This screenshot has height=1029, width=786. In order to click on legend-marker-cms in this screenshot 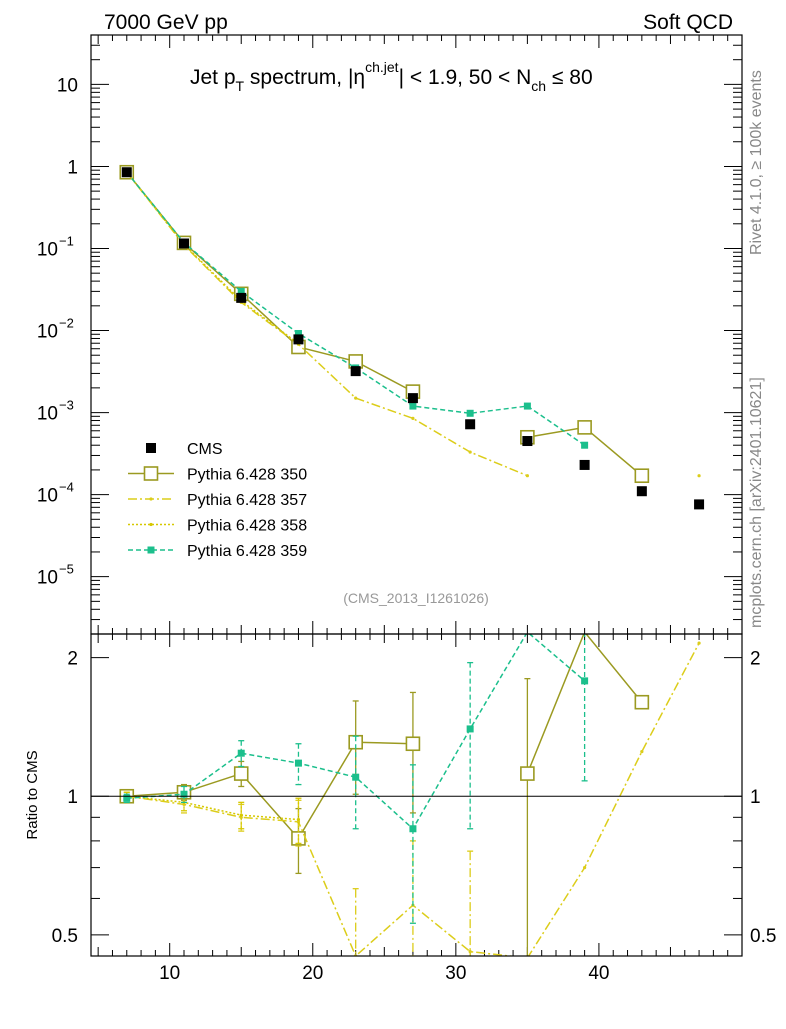, I will do `click(151, 448)`.